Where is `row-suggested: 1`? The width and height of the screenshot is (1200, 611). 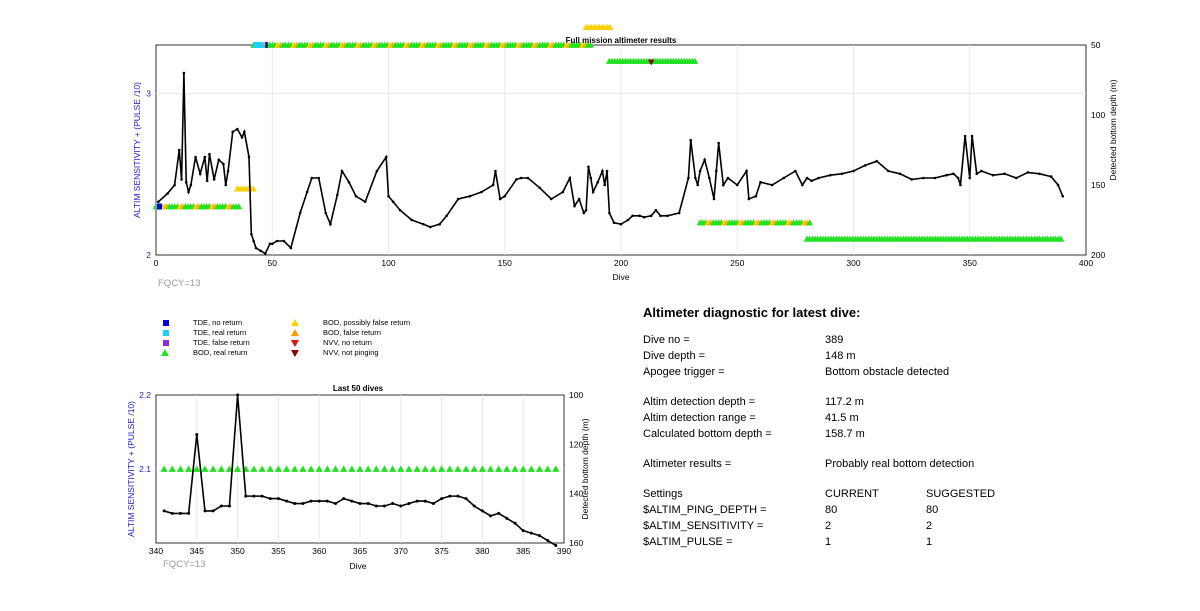 row-suggested: 1 is located at coordinates (929, 542).